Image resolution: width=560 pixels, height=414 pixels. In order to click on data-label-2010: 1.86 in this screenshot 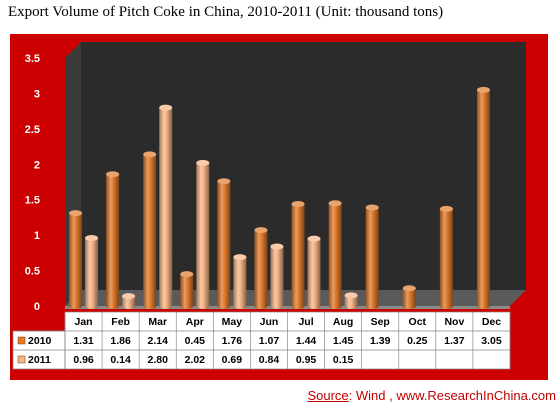, I will do `click(120, 341)`.